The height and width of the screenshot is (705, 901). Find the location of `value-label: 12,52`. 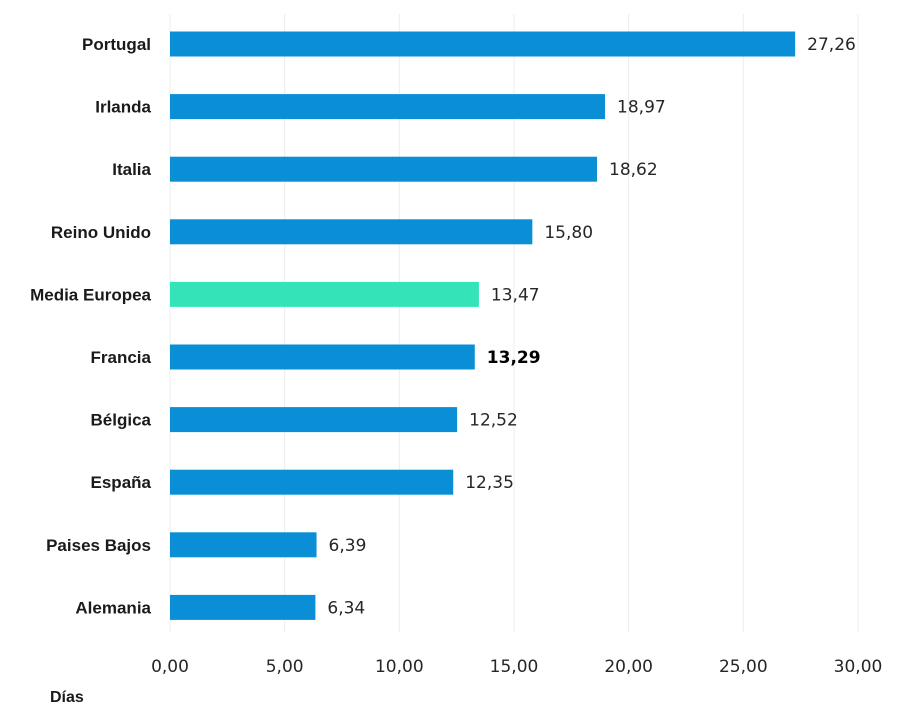

value-label: 12,52 is located at coordinates (493, 421).